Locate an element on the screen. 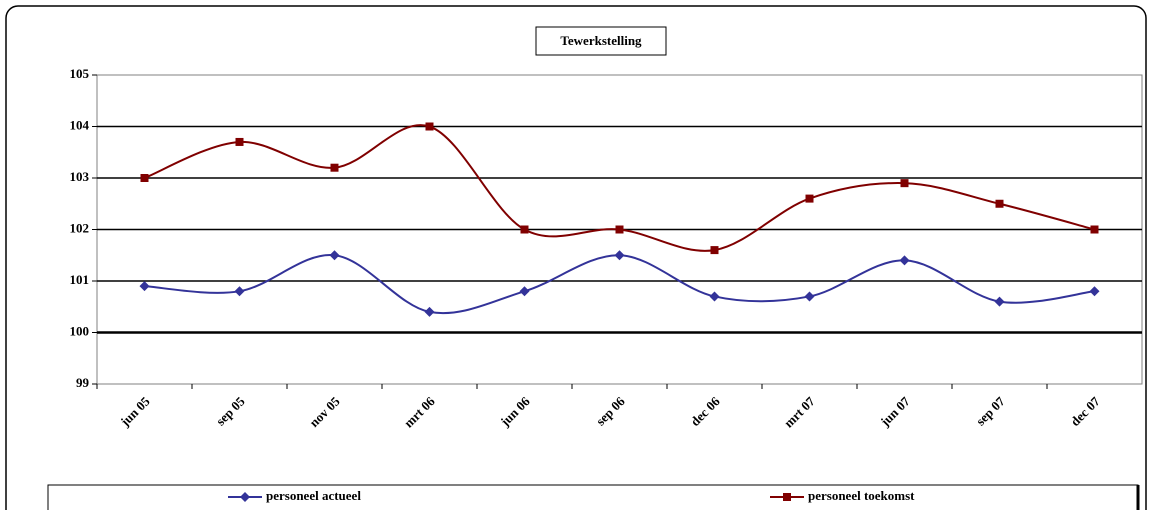 The image size is (1151, 510). legend-label: personeel toekomst is located at coordinates (861, 495).